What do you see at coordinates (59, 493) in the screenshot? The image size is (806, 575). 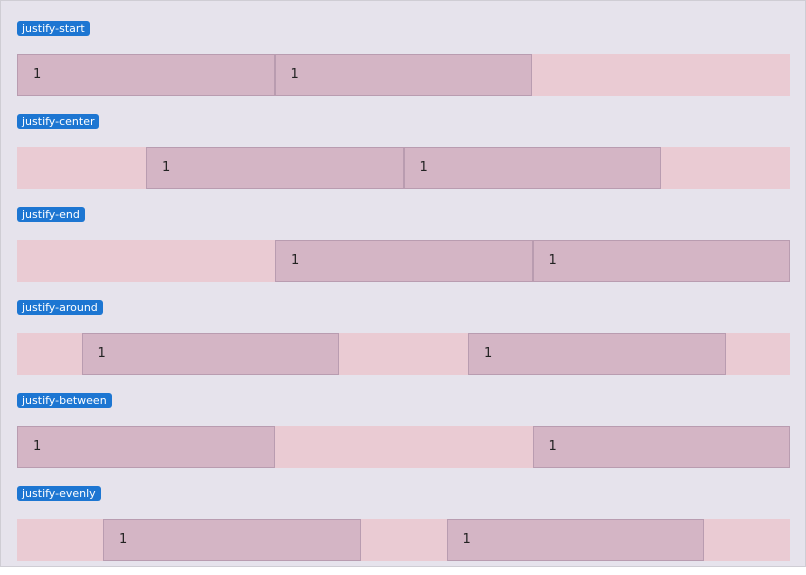 I see `badge: justify-evenly` at bounding box center [59, 493].